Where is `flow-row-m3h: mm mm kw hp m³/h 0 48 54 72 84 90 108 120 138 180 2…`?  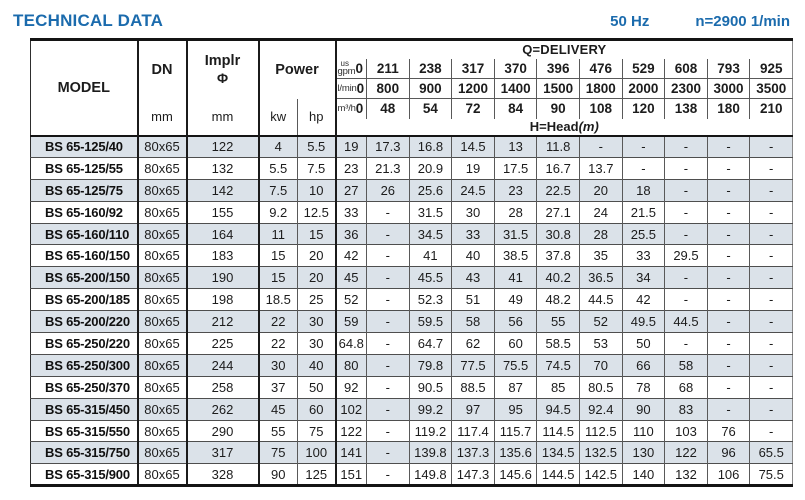 flow-row-m3h: mm mm kw hp m³/h 0 48 54 72 84 90 108 120 138 180 2… is located at coordinates (412, 117).